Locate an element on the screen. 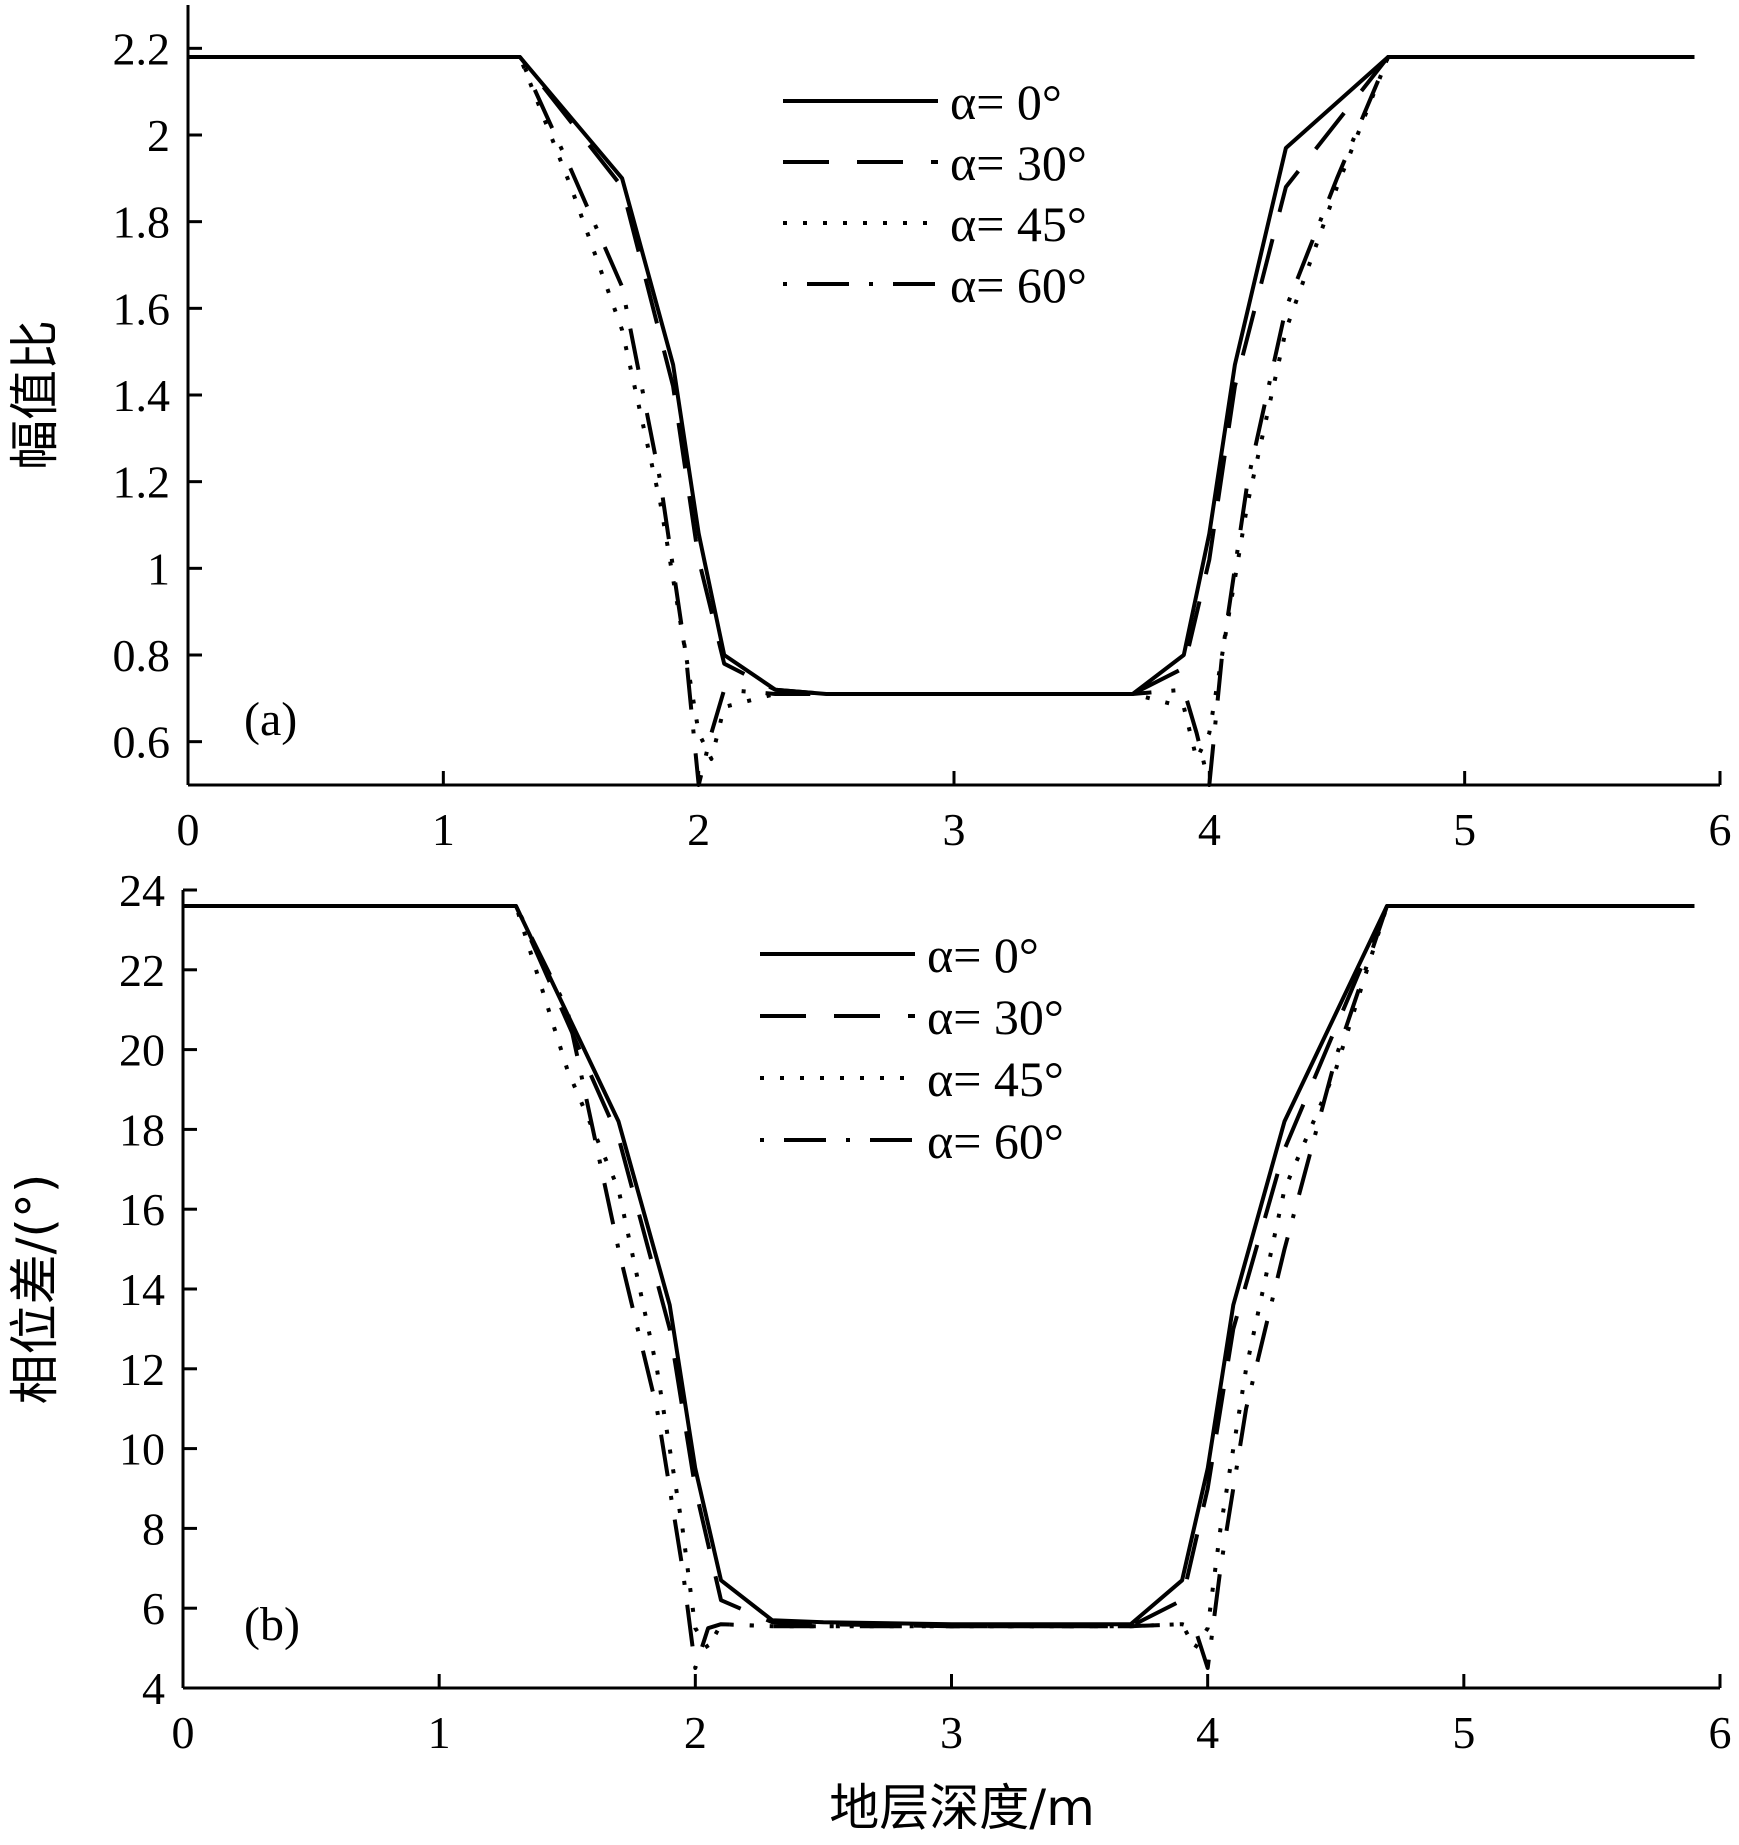 The image size is (1739, 1845). y-tick-label: 24 is located at coordinates (142, 890).